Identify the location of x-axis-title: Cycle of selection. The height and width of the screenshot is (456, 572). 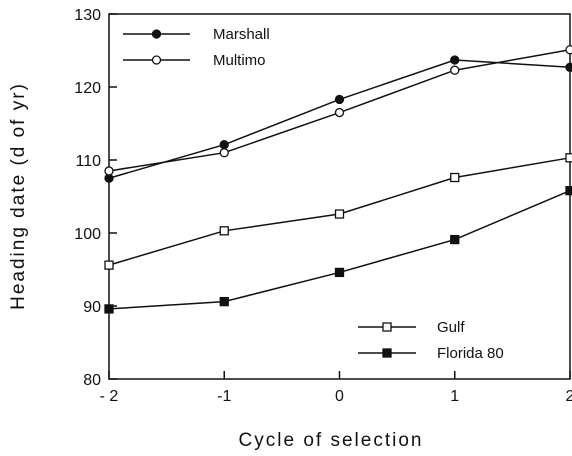
(331, 440).